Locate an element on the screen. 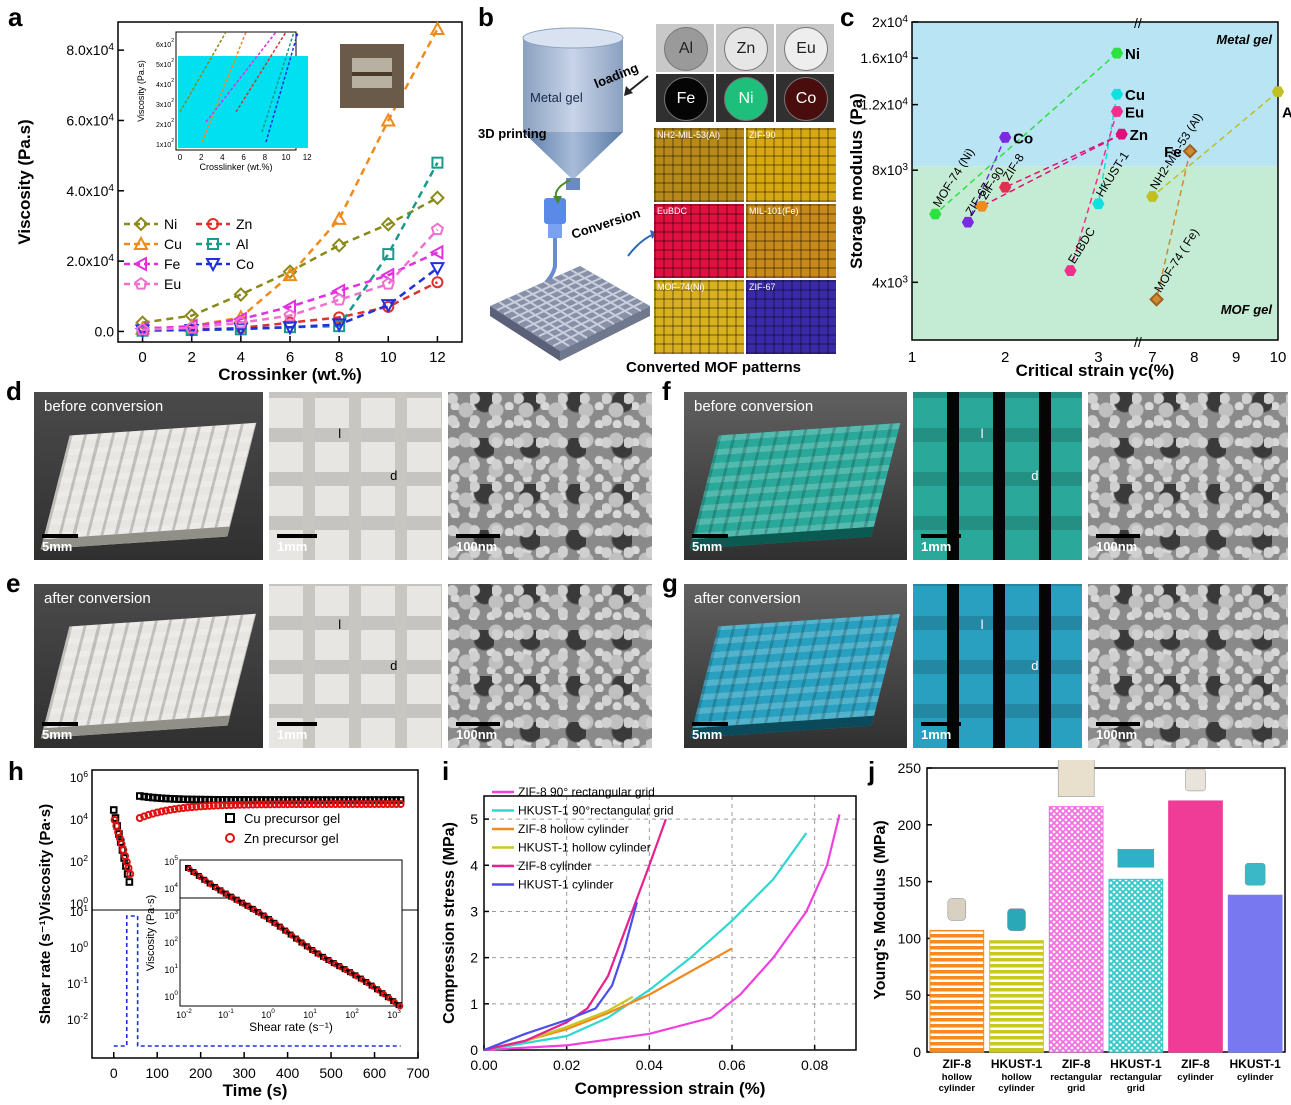 This screenshot has width=1291, height=1105. photo-caption: after conversion is located at coordinates (97, 598).